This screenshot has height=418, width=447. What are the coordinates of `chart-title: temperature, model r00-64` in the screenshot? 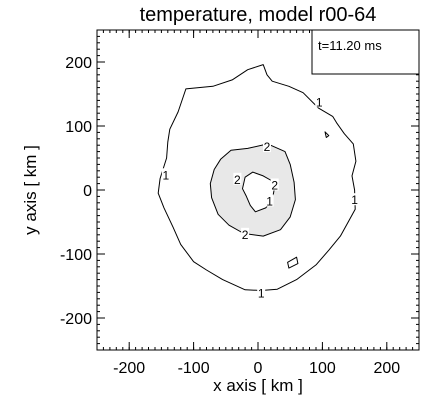 It's located at (258, 15).